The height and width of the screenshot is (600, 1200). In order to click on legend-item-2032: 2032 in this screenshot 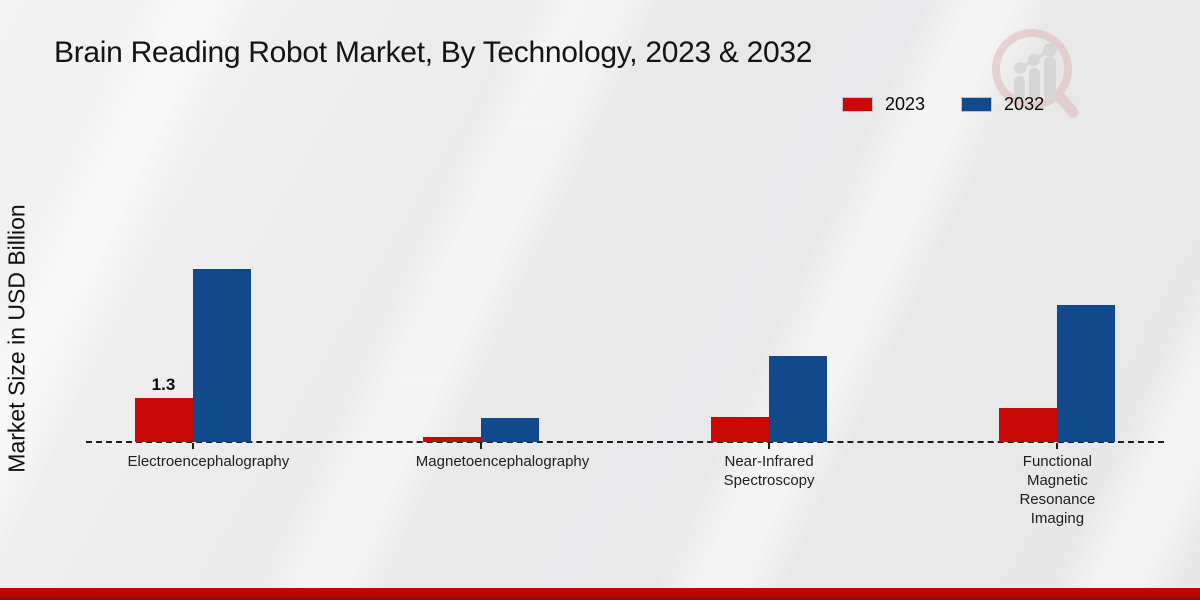, I will do `click(1002, 104)`.